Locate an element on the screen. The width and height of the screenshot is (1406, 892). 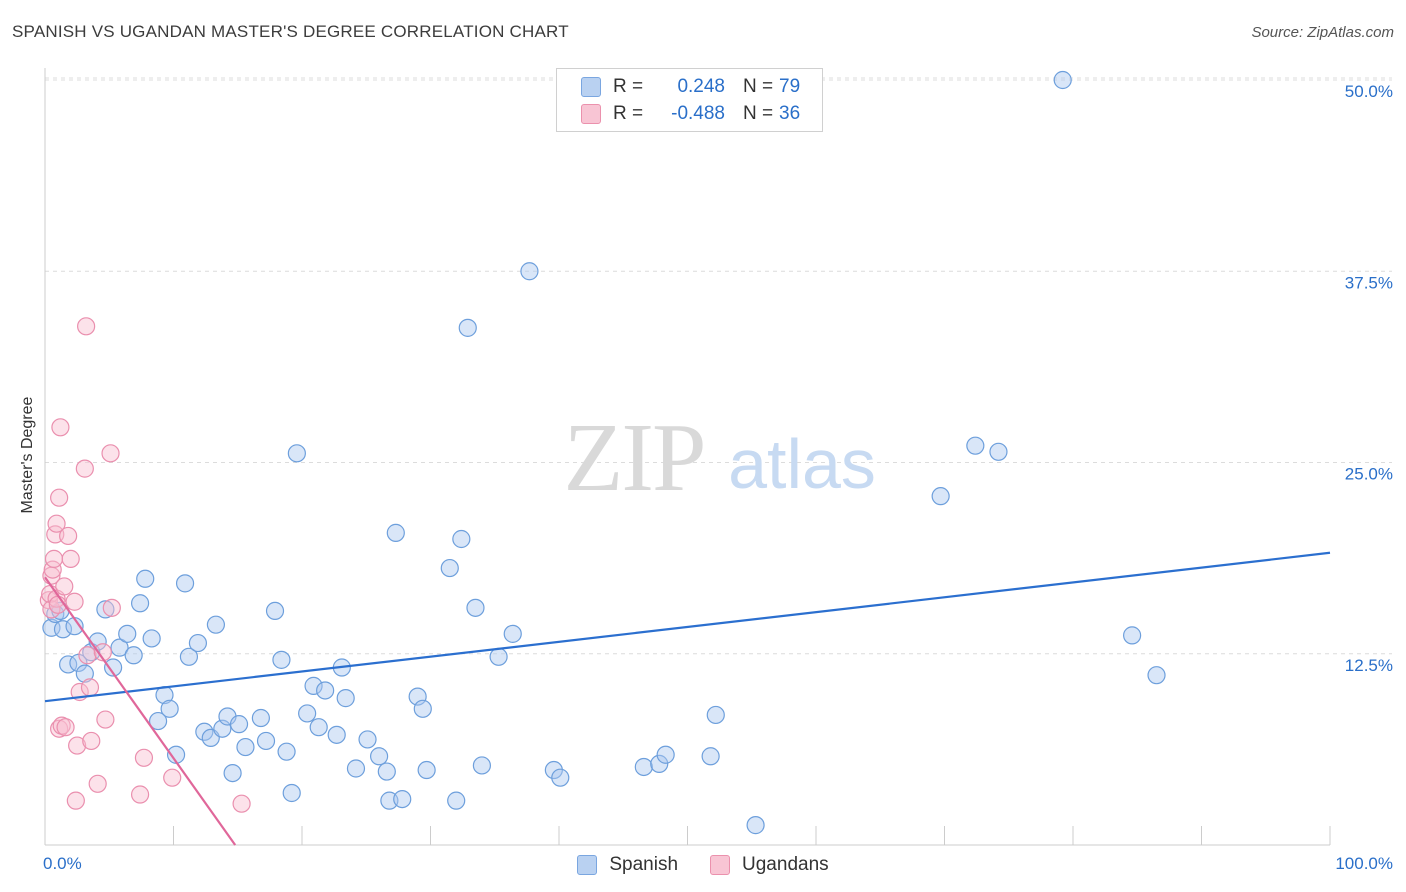
x-tick-label: 0.0% is located at coordinates (62, 863).